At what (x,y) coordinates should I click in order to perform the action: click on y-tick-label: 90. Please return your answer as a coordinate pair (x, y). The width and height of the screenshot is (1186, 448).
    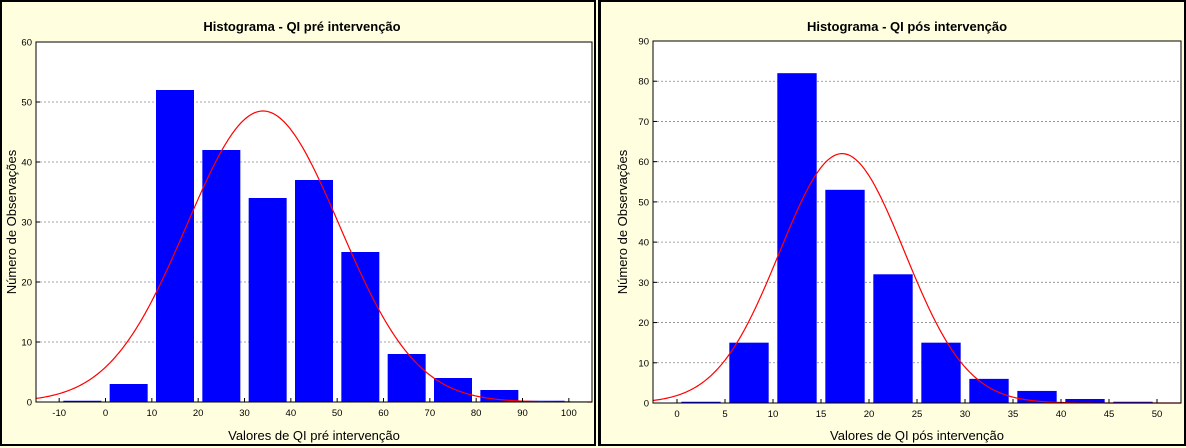
    Looking at the image, I should click on (643, 42).